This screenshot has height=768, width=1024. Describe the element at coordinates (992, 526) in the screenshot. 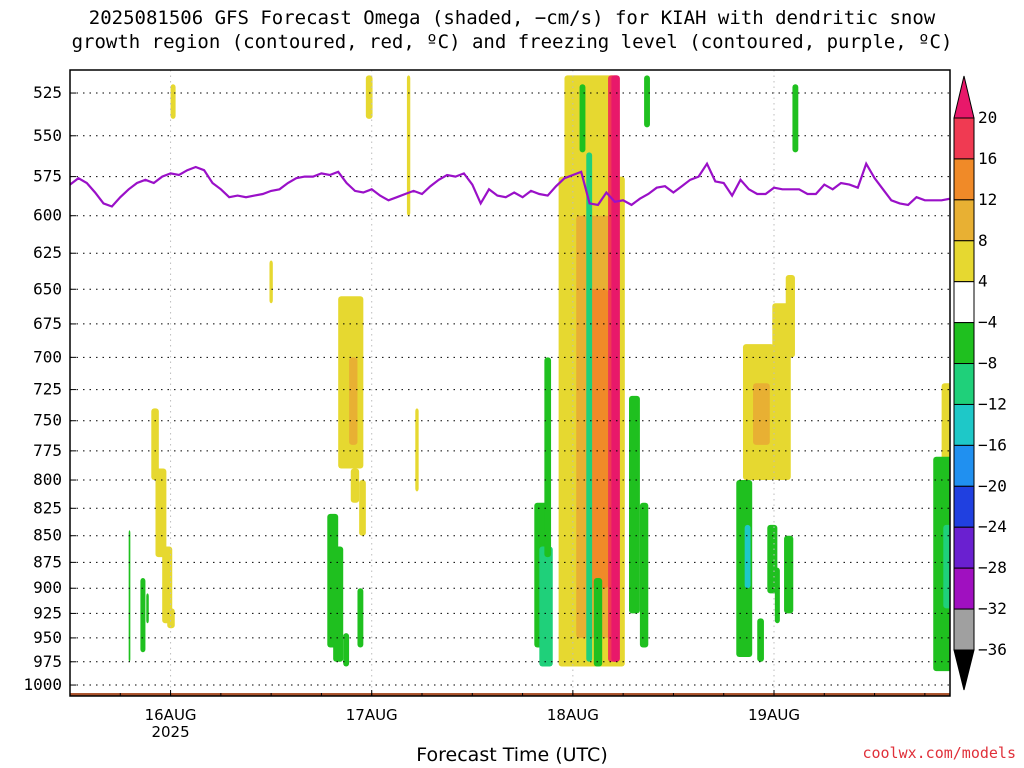

I see `colorbar-label: −24` at that location.